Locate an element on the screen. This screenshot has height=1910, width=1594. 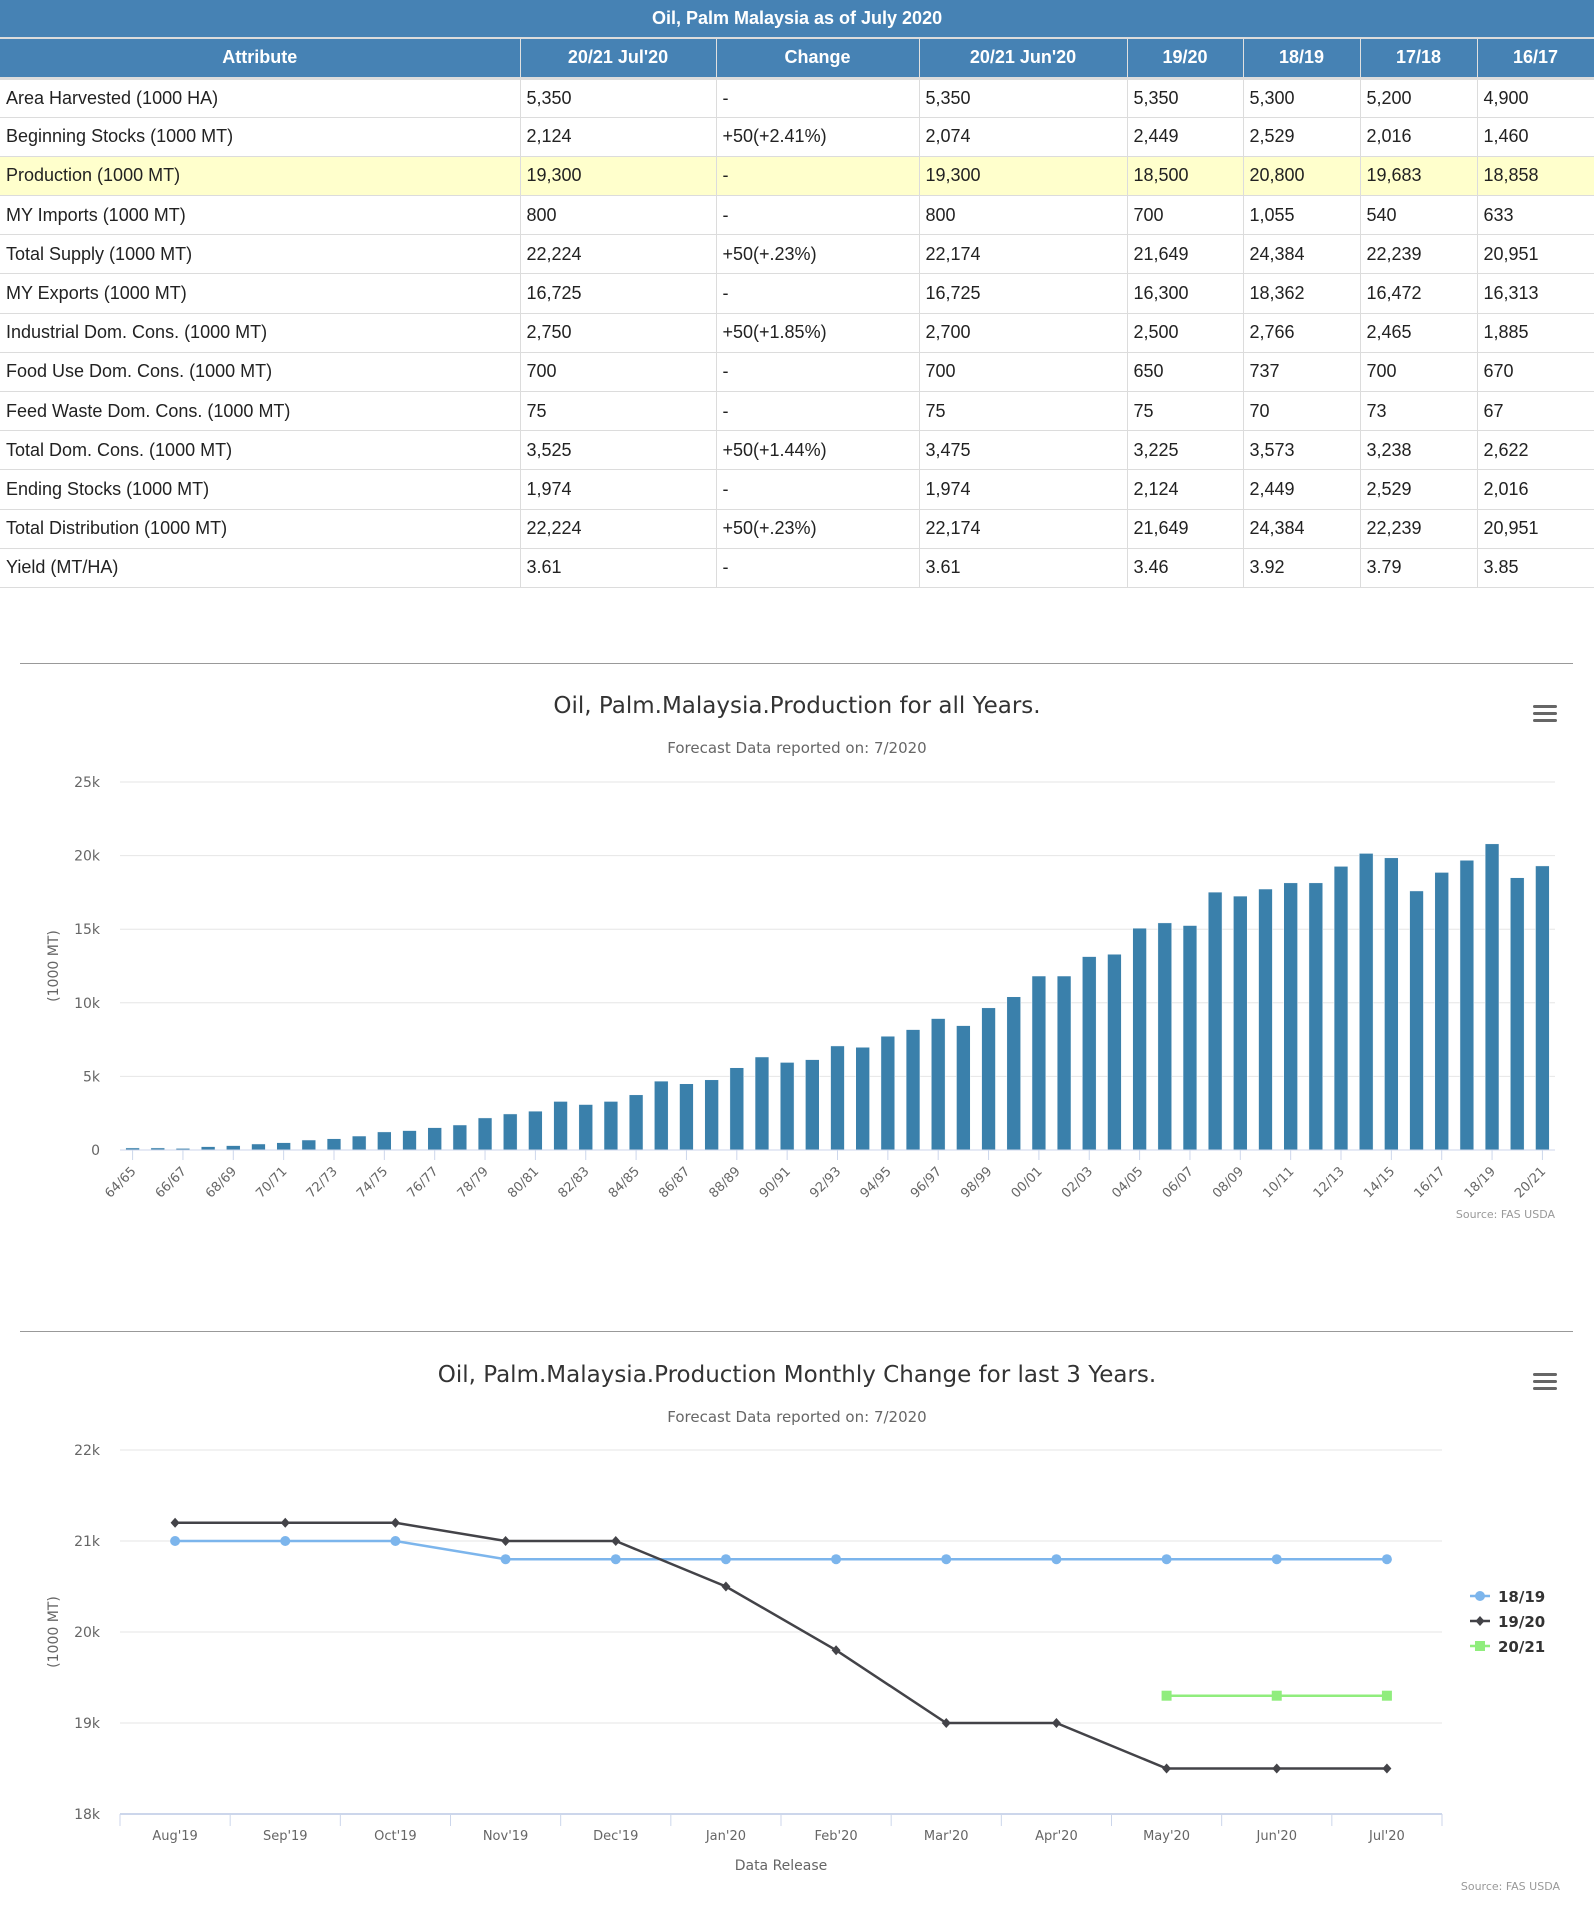
row-value: 3,475 is located at coordinates (1023, 450).